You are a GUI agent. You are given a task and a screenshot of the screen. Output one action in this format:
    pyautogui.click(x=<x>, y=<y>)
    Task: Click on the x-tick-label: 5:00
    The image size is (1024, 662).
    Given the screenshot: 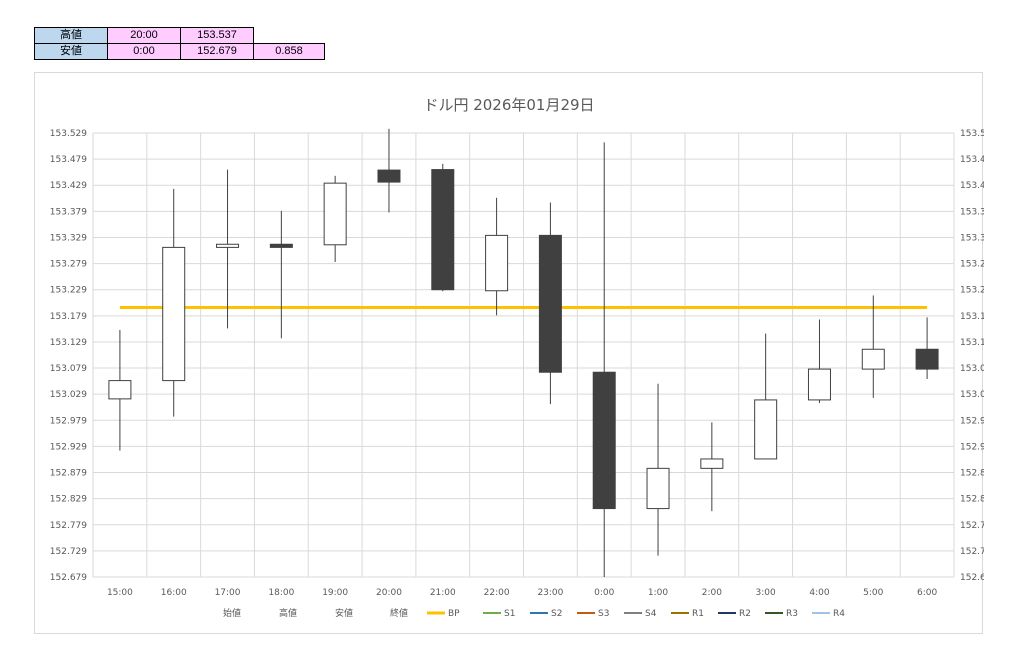 What is the action you would take?
    pyautogui.click(x=873, y=593)
    